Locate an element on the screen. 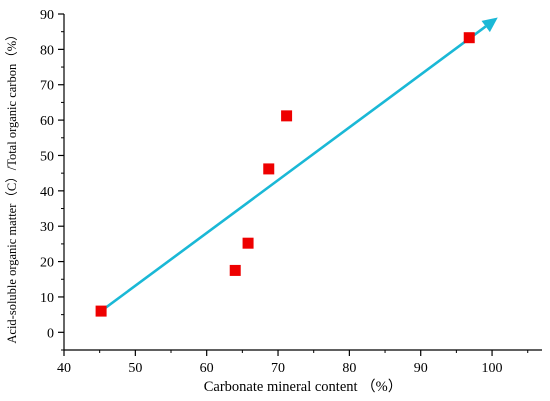 This screenshot has width=550, height=401. x-axis-title: Carbonate mineral content （%） is located at coordinates (303, 386).